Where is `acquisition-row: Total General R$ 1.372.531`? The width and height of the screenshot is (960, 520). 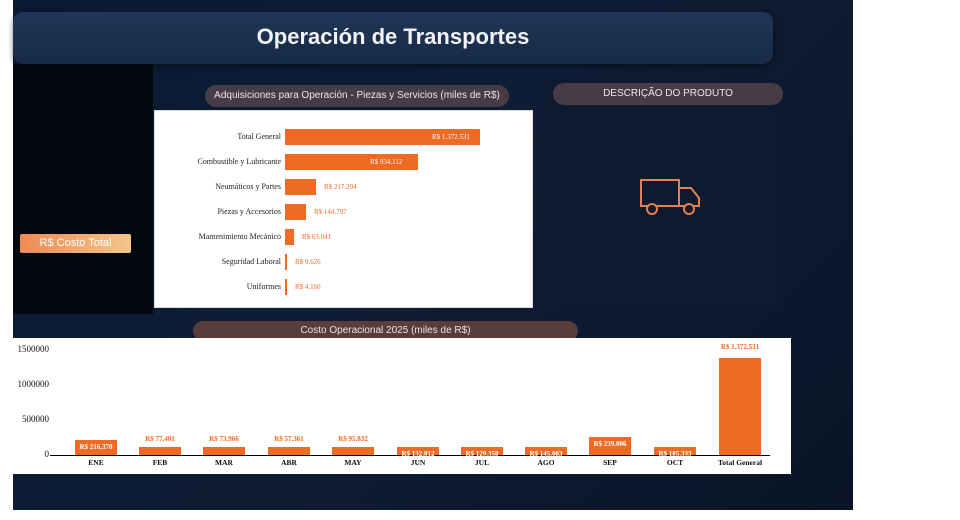 acquisition-row: Total General R$ 1.372.531 is located at coordinates (343, 138).